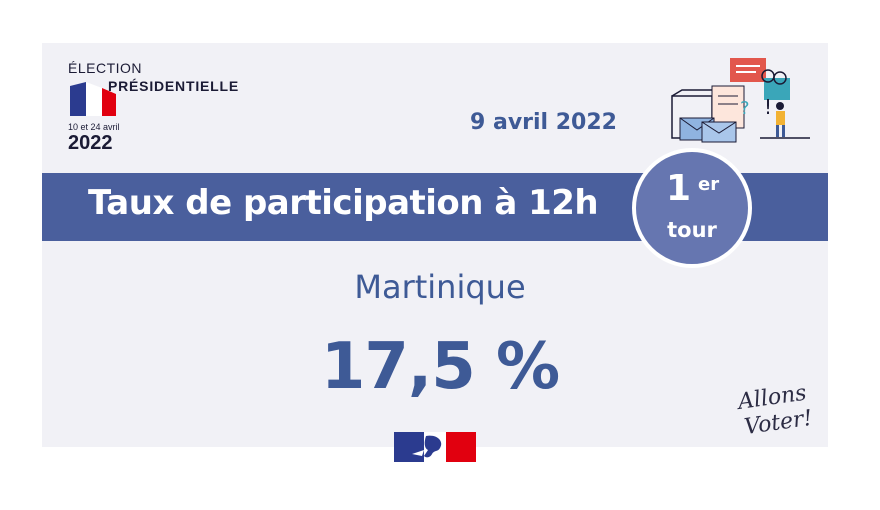  I want to click on logo-line1: ÉLECTION, so click(105, 68).